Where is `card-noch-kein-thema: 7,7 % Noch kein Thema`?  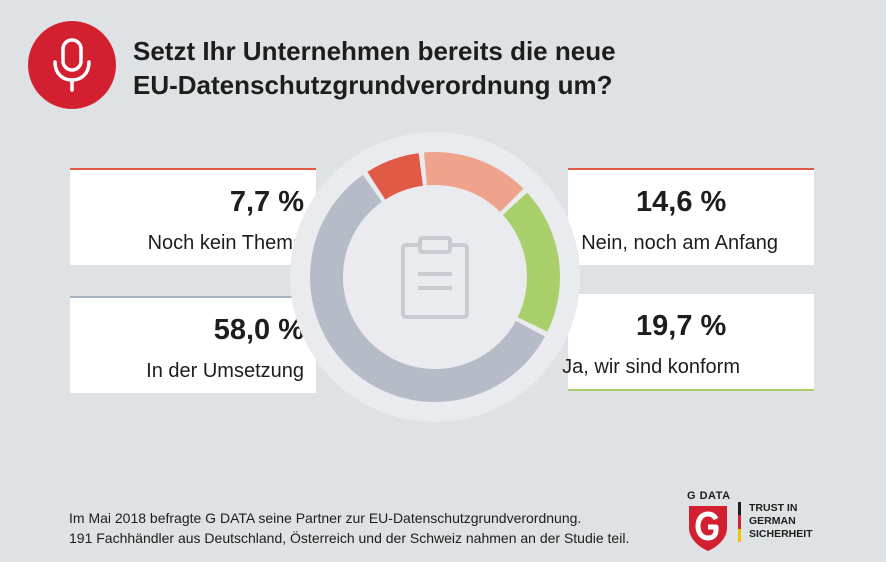 card-noch-kein-thema: 7,7 % Noch kein Thema is located at coordinates (193, 216).